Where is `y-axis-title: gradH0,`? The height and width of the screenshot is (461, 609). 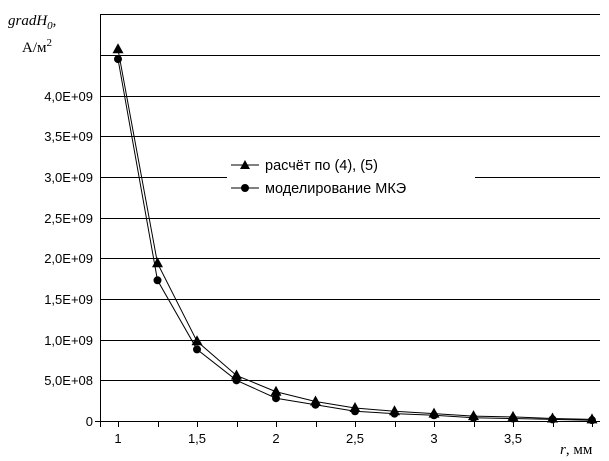 y-axis-title: gradH0, is located at coordinates (32, 22).